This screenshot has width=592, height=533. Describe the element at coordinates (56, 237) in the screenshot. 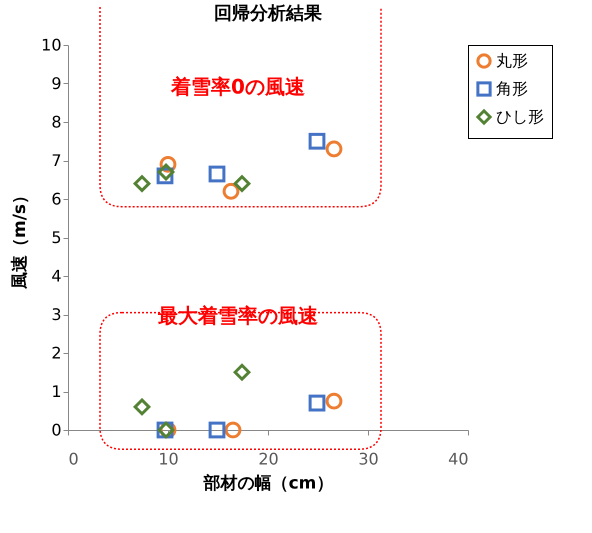

I see `y-tick-label: 5` at that location.